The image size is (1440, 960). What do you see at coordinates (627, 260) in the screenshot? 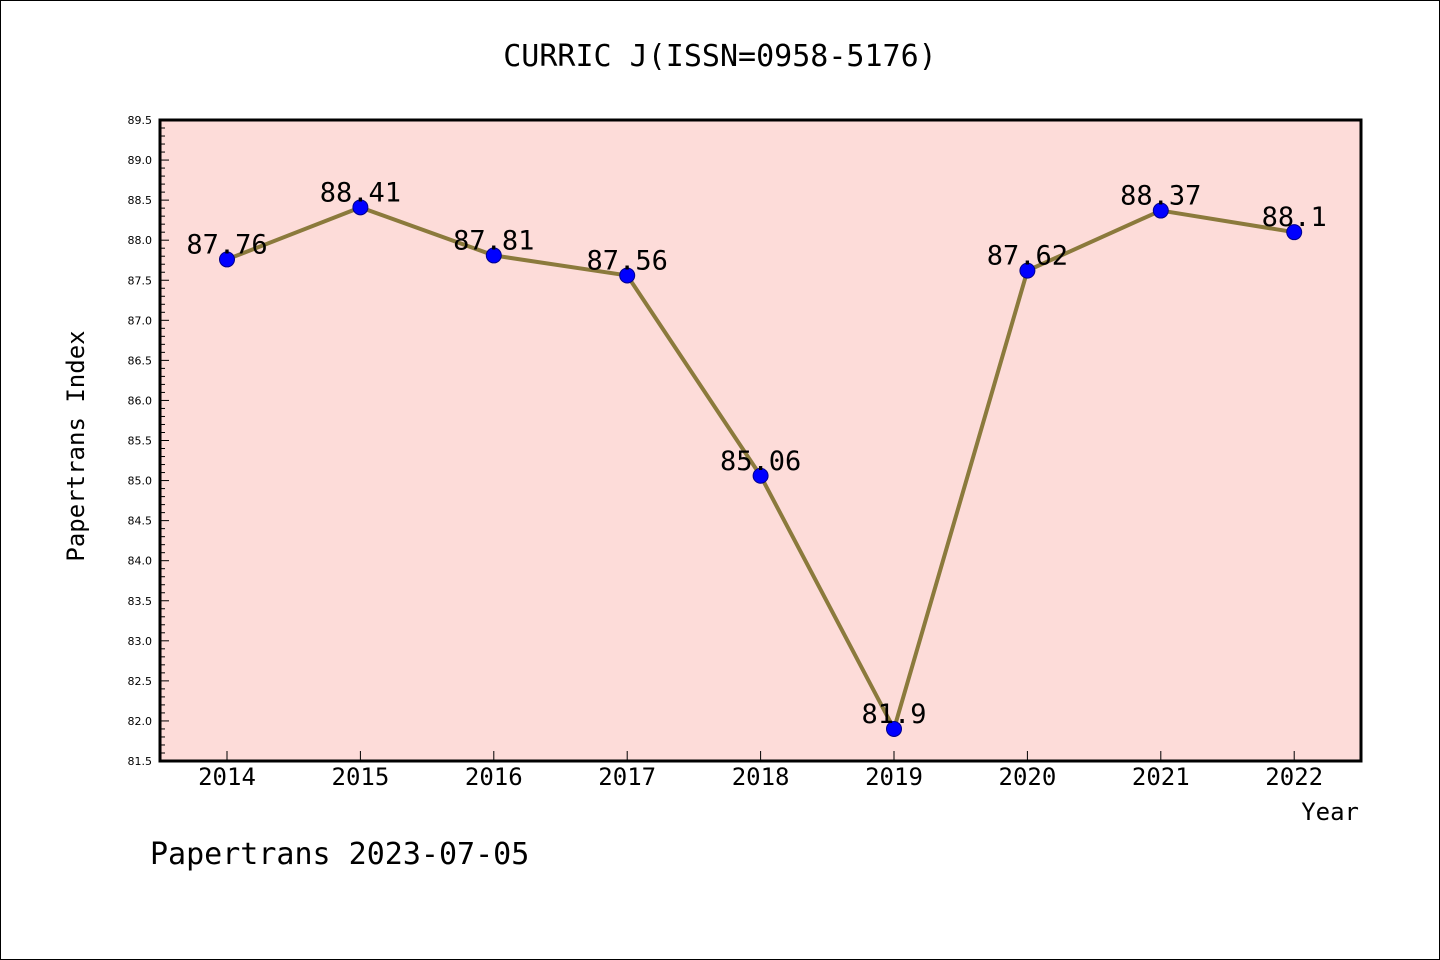
I see `data-label: 87.56` at bounding box center [627, 260].